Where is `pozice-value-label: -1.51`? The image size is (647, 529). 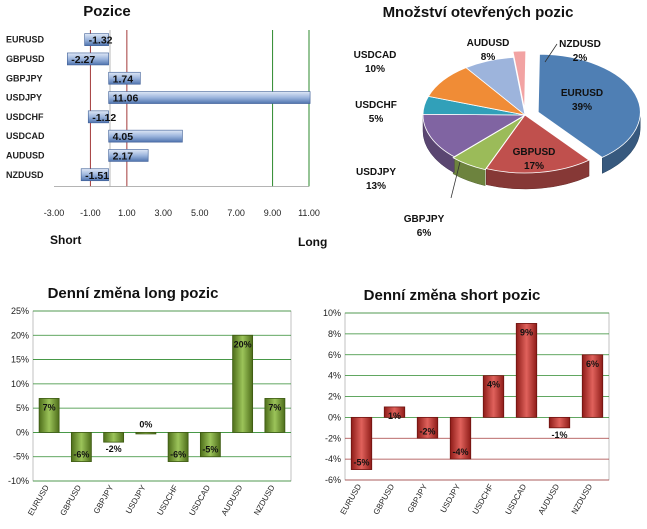
pozice-value-label: -1.51 is located at coordinates (97, 176).